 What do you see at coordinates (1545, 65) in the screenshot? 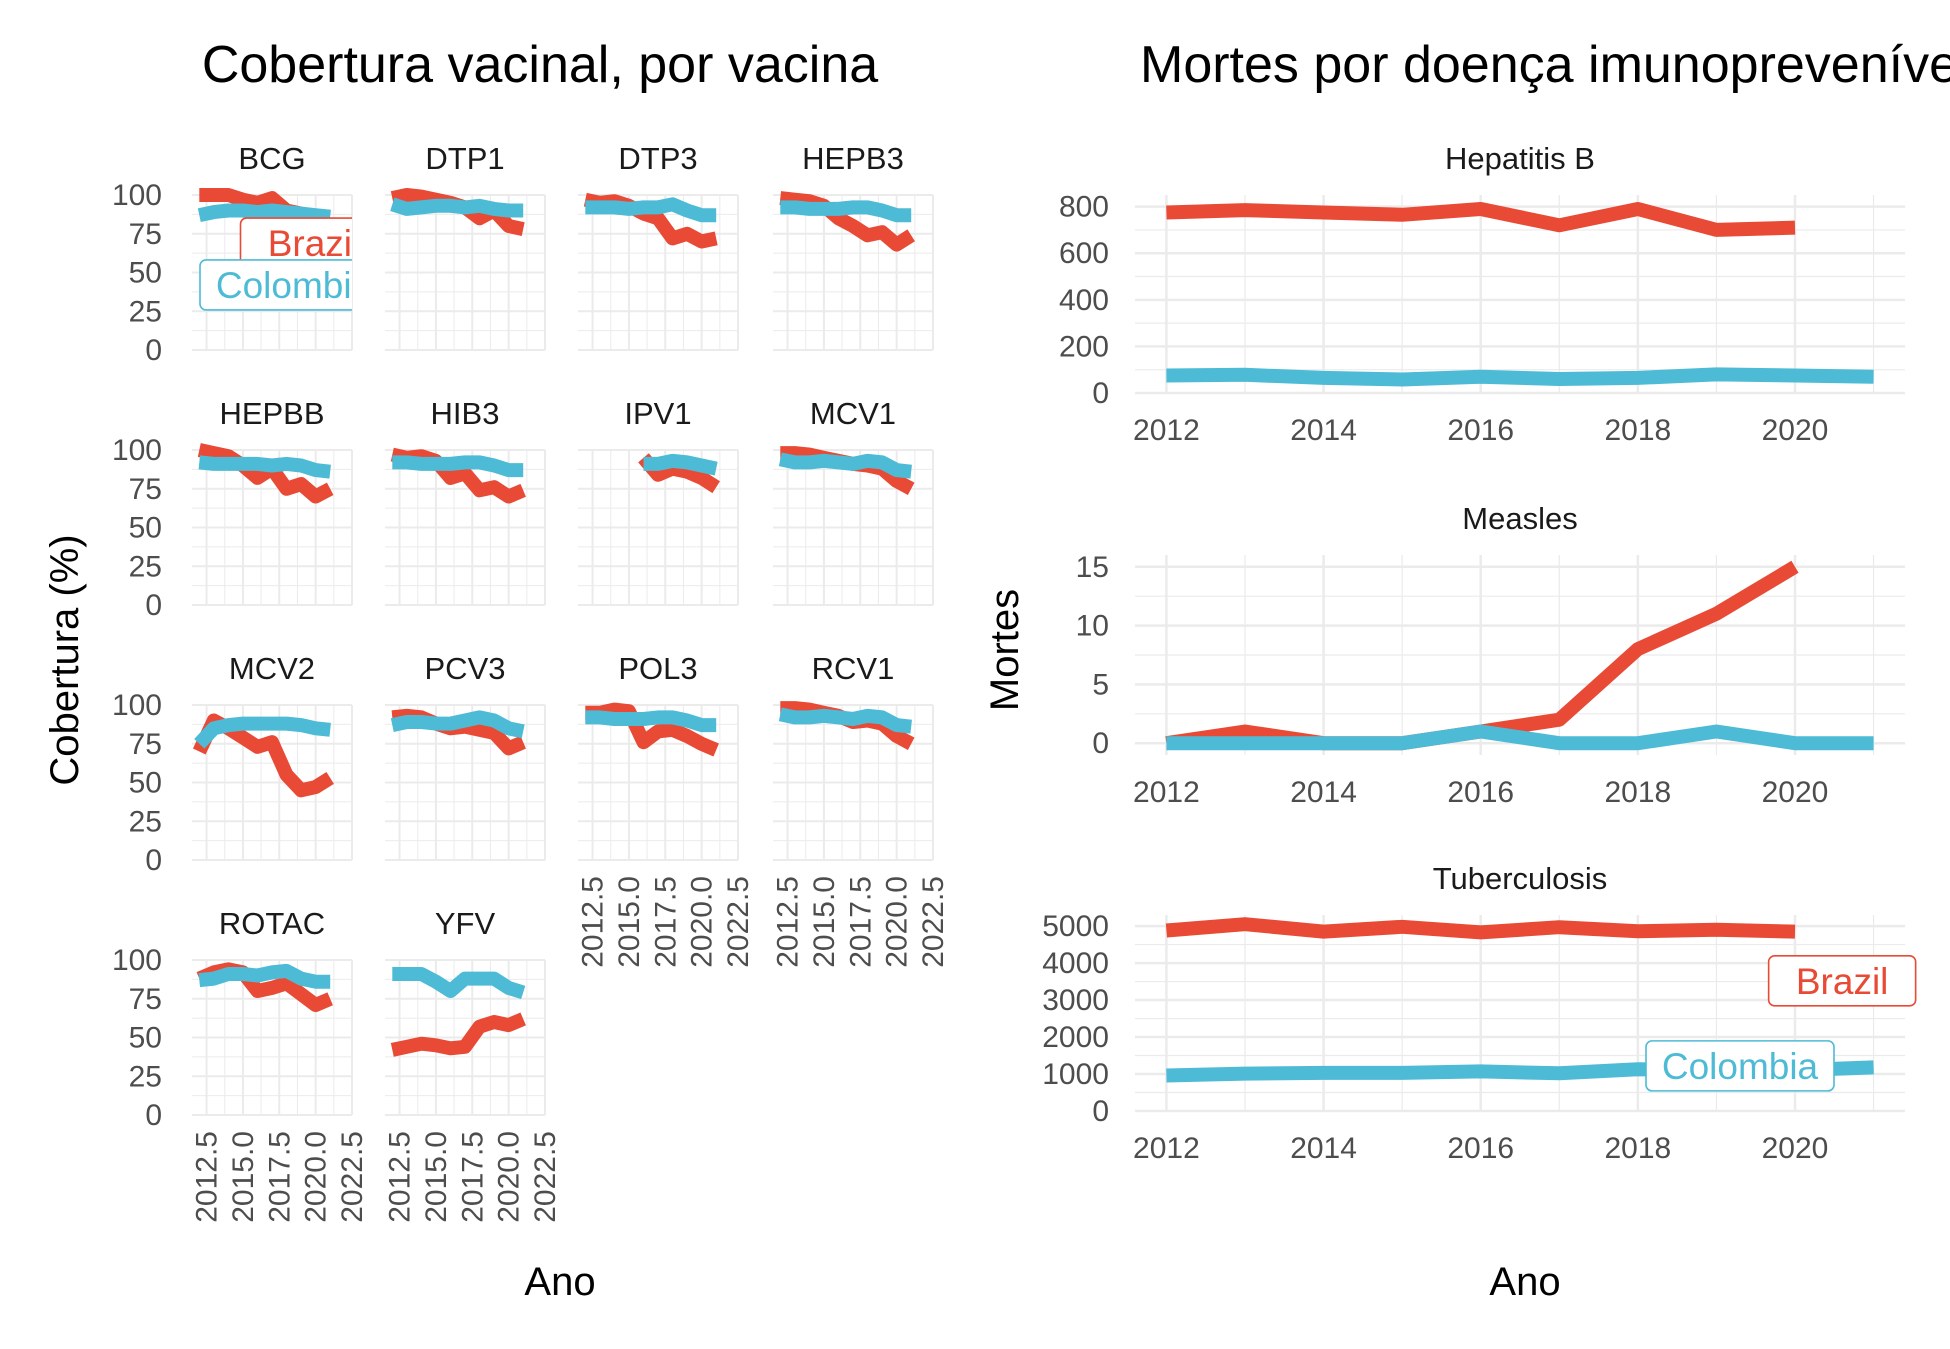
I see `right-panel-title: Mortes por doença imunopreveníveis` at bounding box center [1545, 65].